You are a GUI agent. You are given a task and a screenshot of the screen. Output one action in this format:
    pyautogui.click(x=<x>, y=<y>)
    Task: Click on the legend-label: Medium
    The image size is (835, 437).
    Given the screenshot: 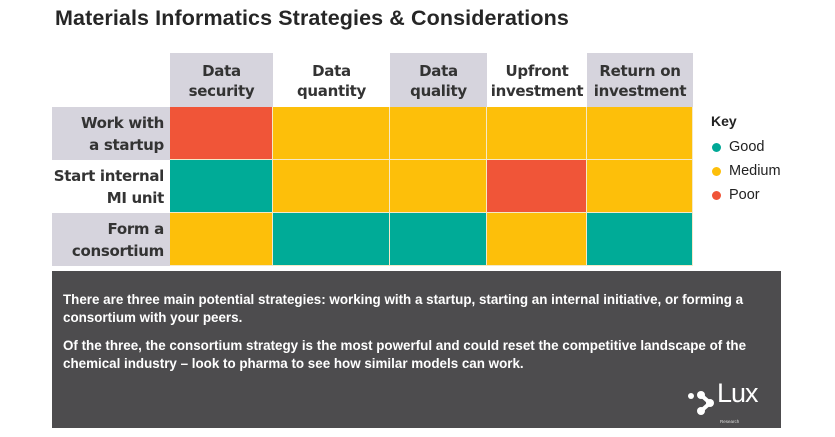 What is the action you would take?
    pyautogui.click(x=755, y=171)
    